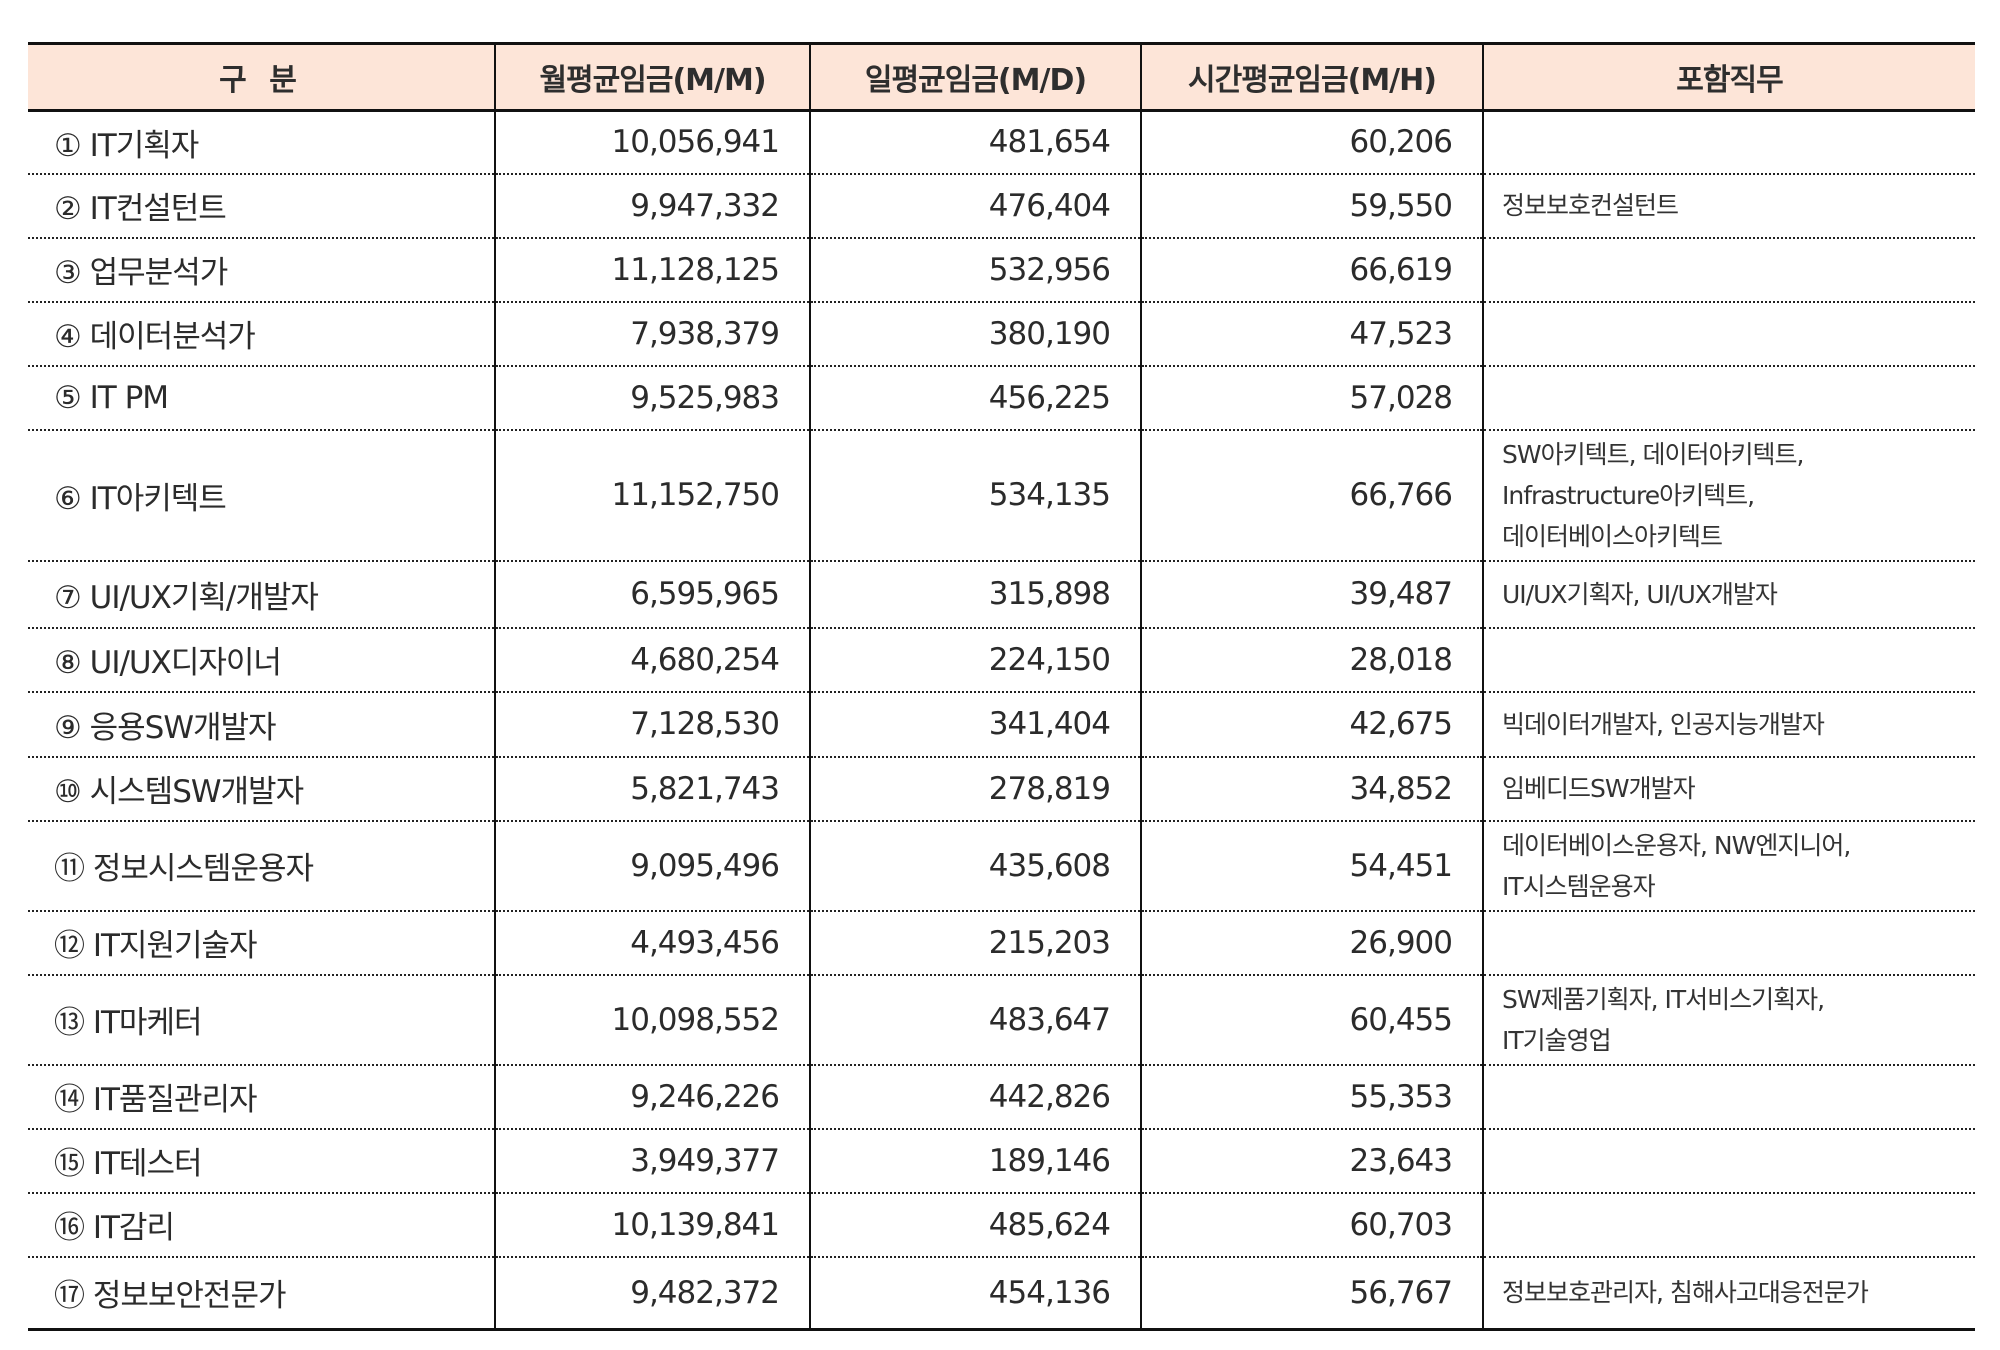 The image size is (2000, 1350). I want to click on daily-wage: 485,624, so click(975, 1225).